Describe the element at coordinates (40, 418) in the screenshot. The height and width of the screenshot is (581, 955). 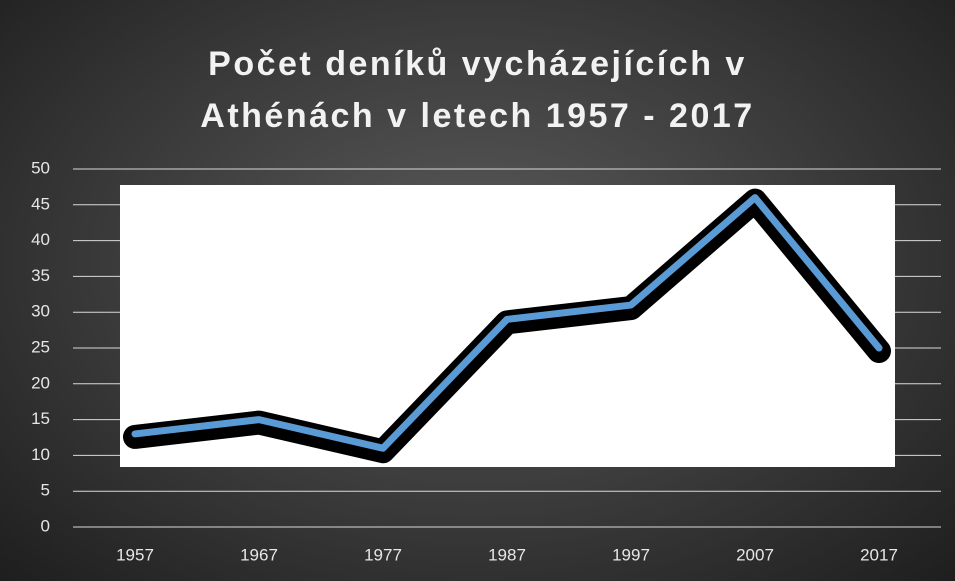
I see `y-tick-label: 15` at that location.